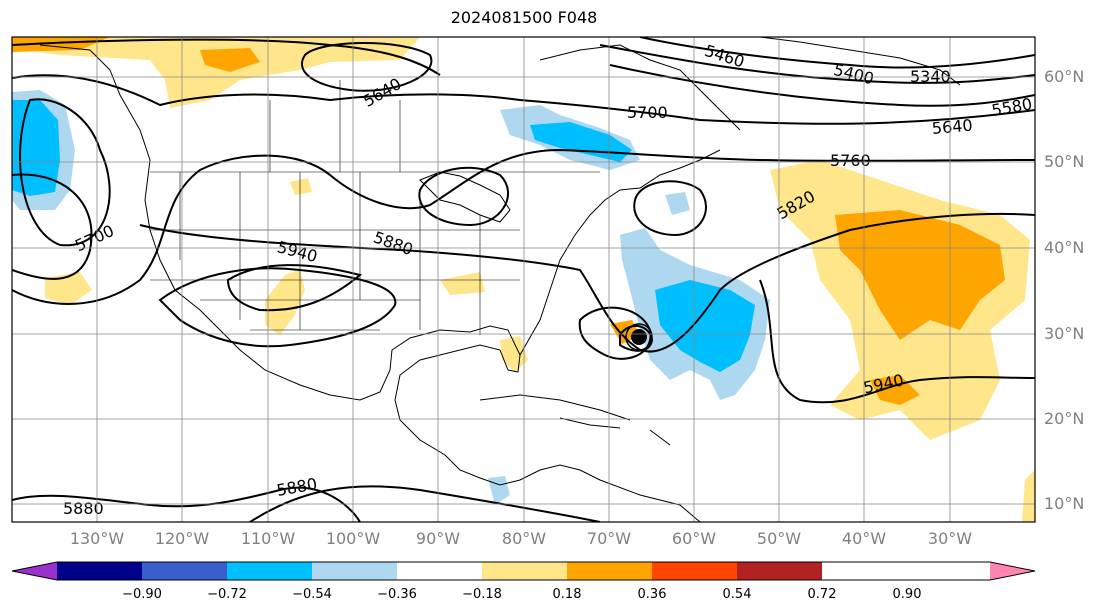  What do you see at coordinates (312, 594) in the screenshot?
I see `colorbar-tick-label: −0.54` at bounding box center [312, 594].